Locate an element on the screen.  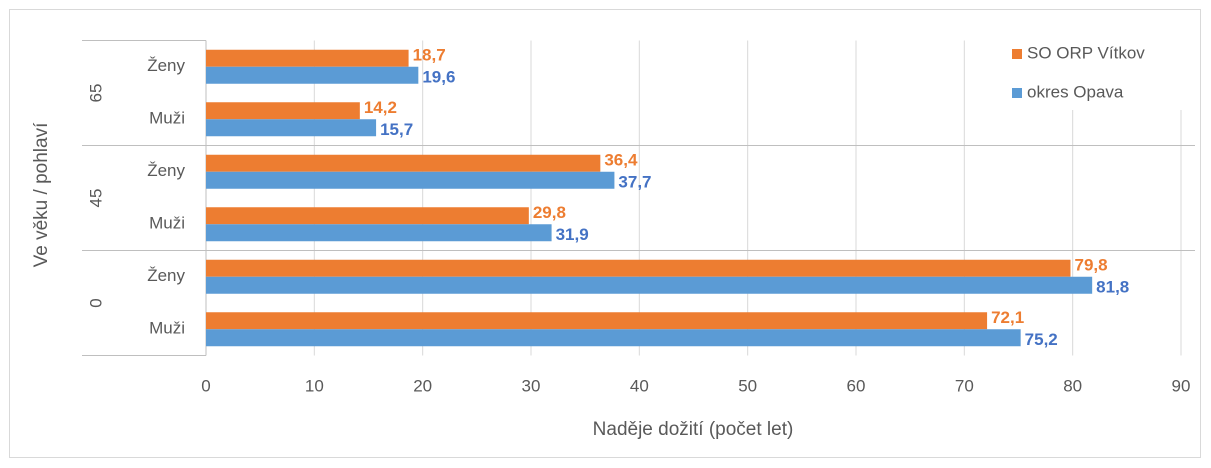
data-label: 37,7 is located at coordinates (634, 182).